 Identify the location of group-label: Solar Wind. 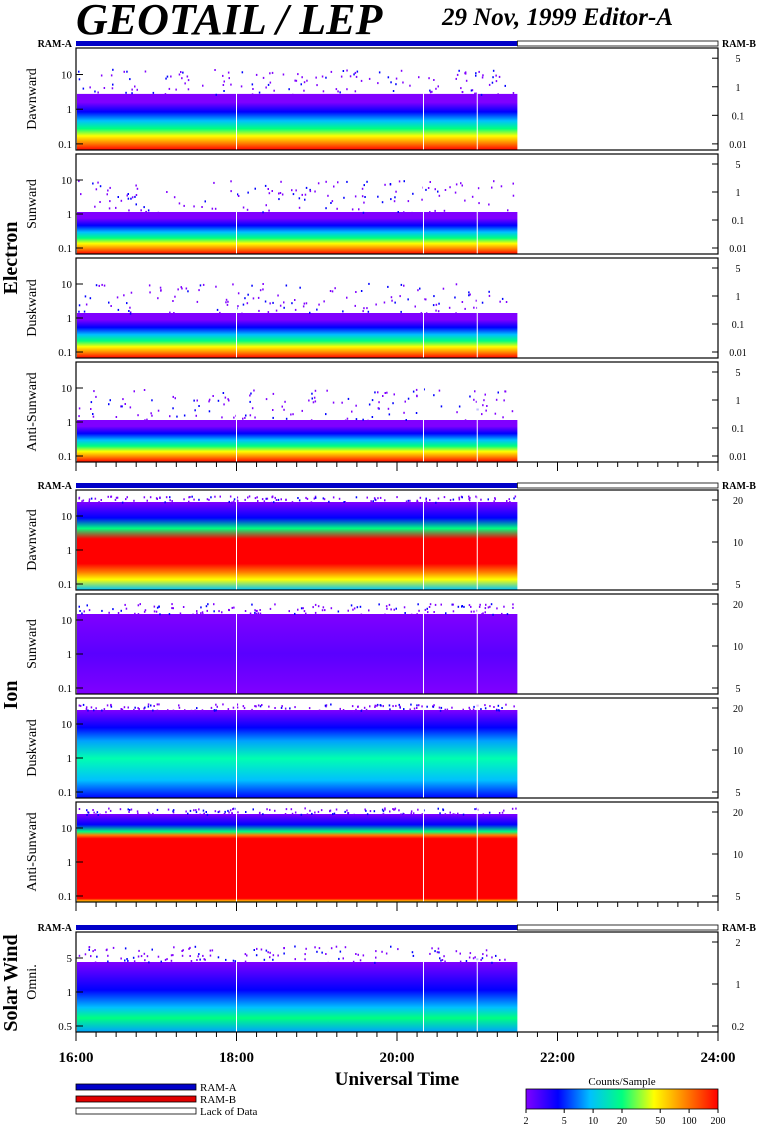
(11, 982).